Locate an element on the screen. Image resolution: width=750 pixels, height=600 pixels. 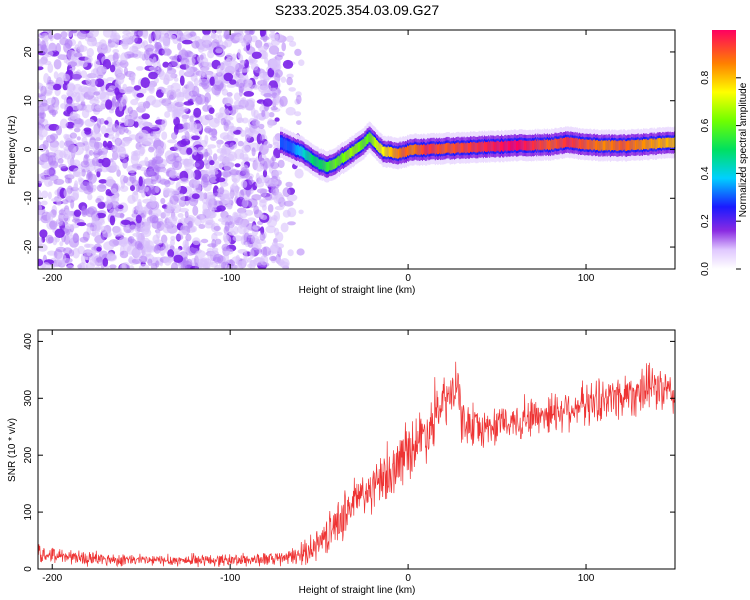
snr-y-axis-label: SNR (10 * v/v) is located at coordinates (12, 450).